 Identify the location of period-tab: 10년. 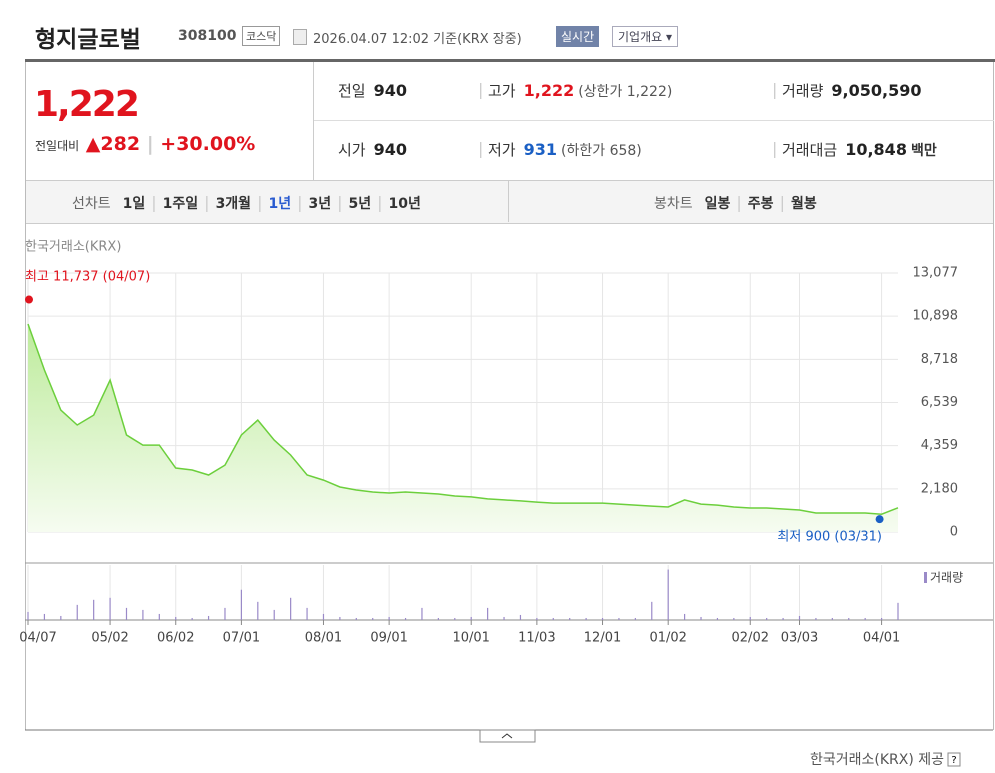
(404, 204).